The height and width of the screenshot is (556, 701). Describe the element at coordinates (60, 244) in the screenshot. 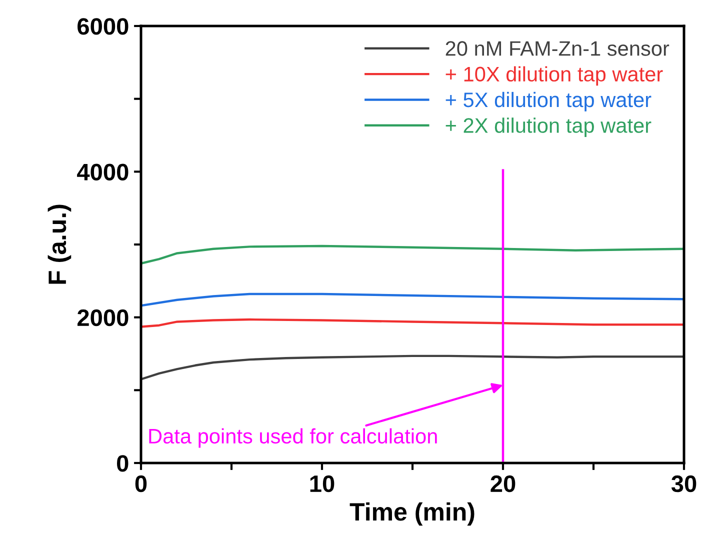

I see `y-axis-title: F (a.u.)` at that location.